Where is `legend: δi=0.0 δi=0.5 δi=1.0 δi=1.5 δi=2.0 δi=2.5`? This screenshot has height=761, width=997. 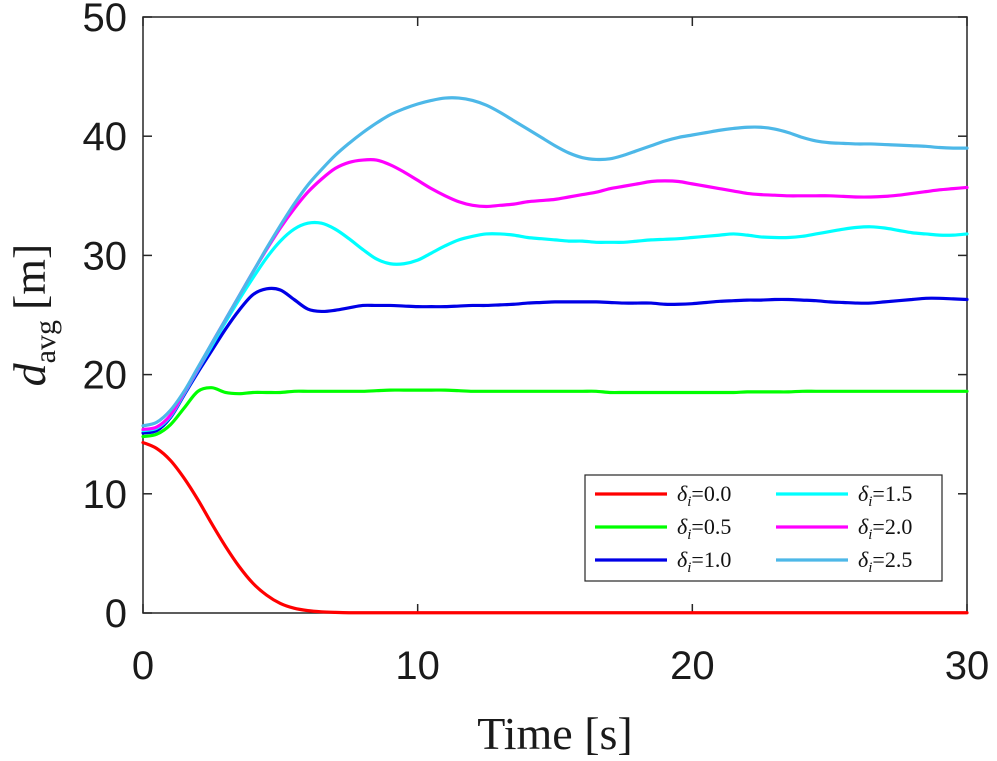
legend: δi=0.0 δi=0.5 δi=1.0 δi=1.5 δi=2.0 δi=2.5 is located at coordinates (763, 528).